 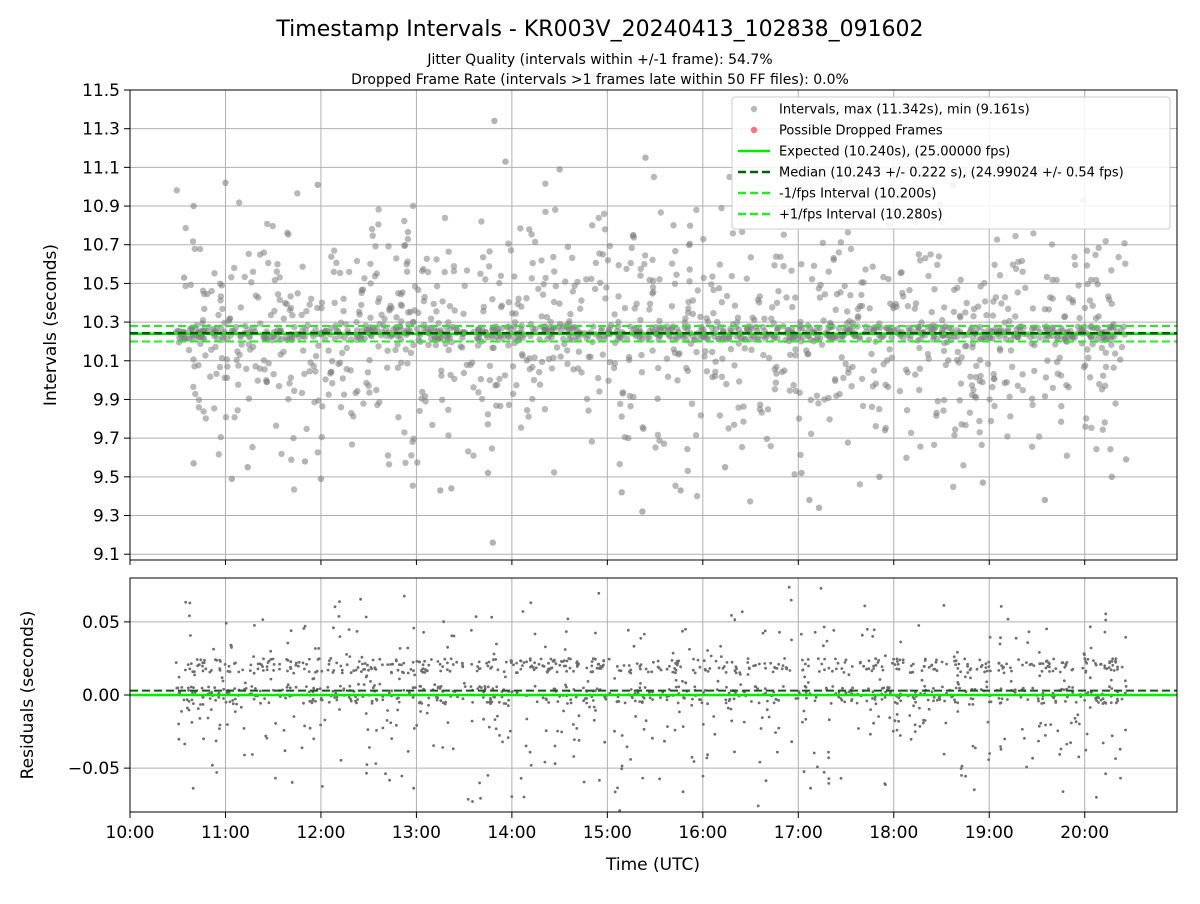 I want to click on top-y-tick-label: 9.1, so click(x=106, y=555).